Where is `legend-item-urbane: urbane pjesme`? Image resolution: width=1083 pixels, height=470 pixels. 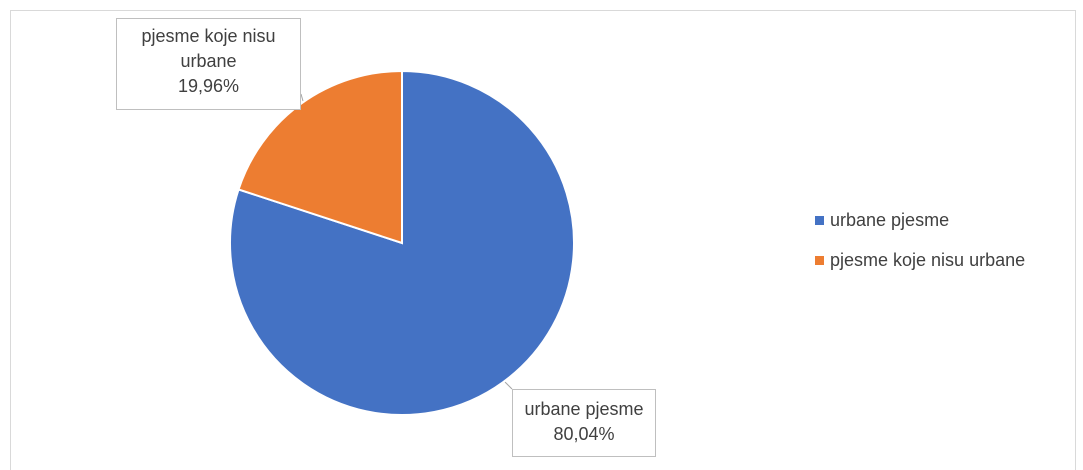
legend-item-urbane: urbane pjesme is located at coordinates (920, 220).